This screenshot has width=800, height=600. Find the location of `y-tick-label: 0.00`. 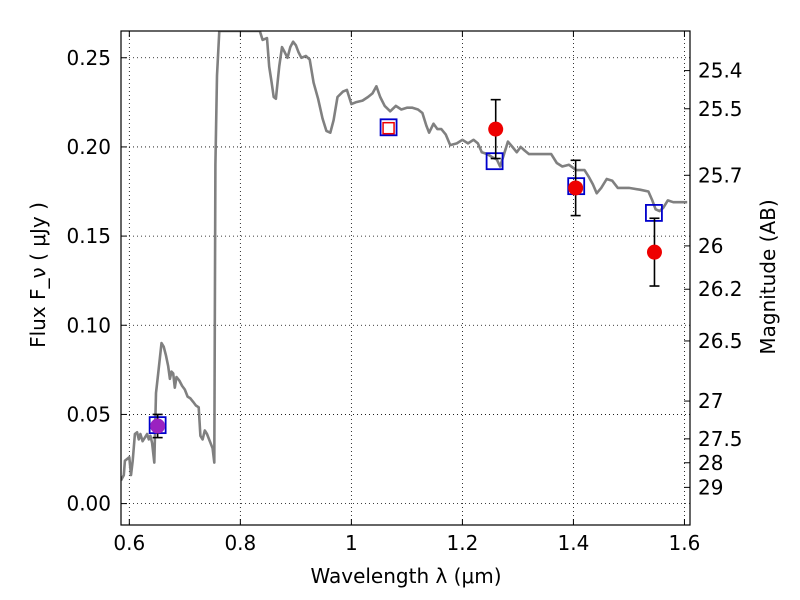

y-tick-label: 0.00 is located at coordinates (88, 504).